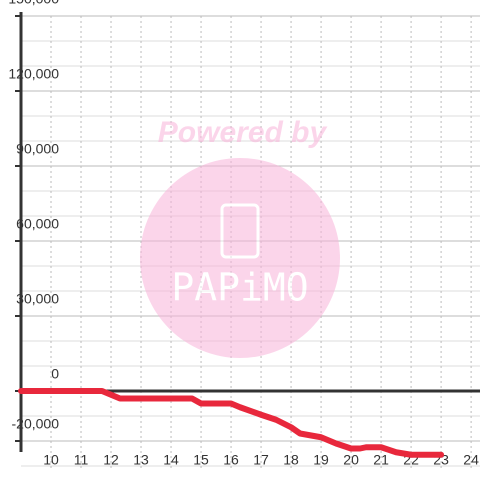 This screenshot has height=480, width=480. Describe the element at coordinates (381, 460) in the screenshot. I see `x-tick-label: 21` at that location.